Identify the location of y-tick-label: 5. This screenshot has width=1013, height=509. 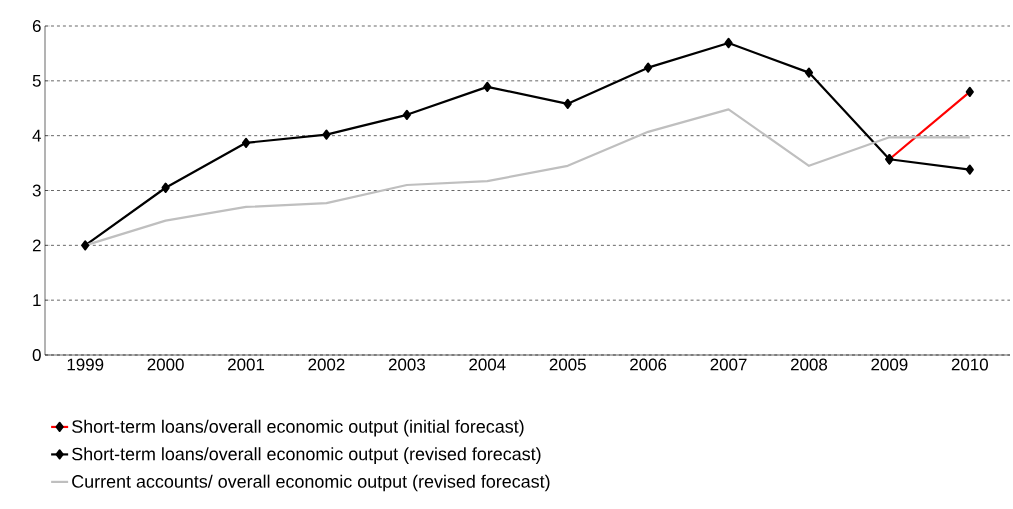
(36, 80).